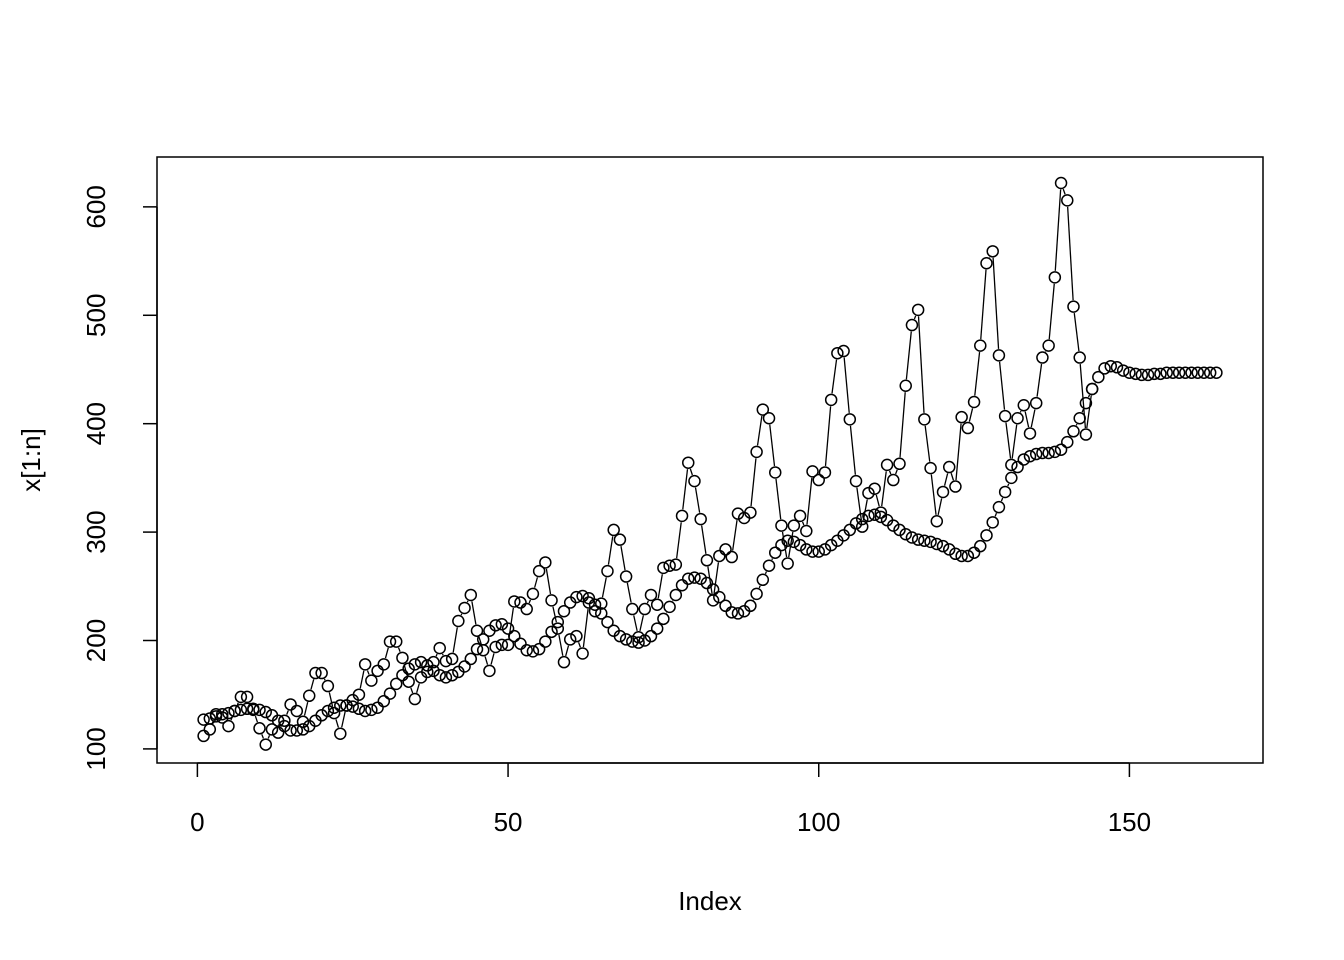 This screenshot has width=1344, height=960. I want to click on y-axis: 100 200 300 400 500 600, so click(119, 478).